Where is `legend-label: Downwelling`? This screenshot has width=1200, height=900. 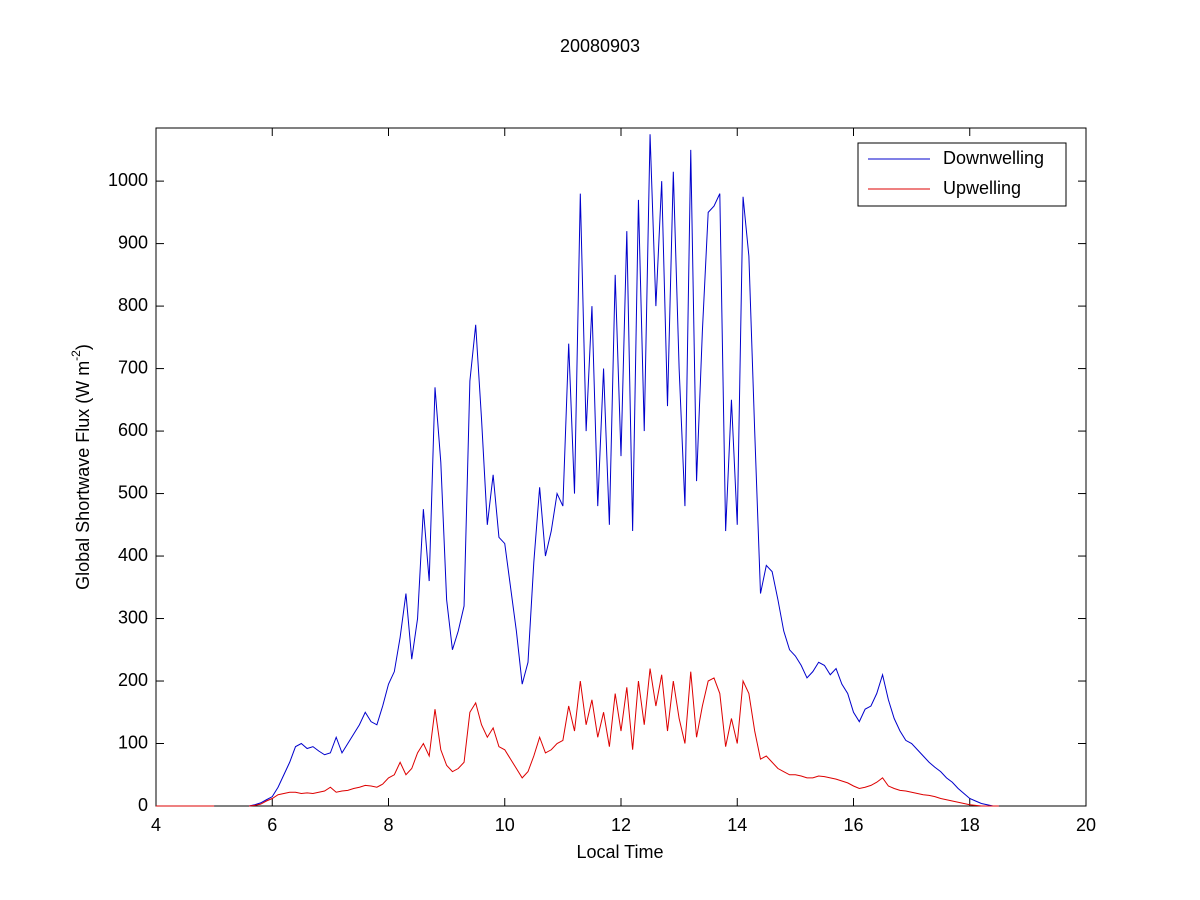 legend-label: Downwelling is located at coordinates (993, 158).